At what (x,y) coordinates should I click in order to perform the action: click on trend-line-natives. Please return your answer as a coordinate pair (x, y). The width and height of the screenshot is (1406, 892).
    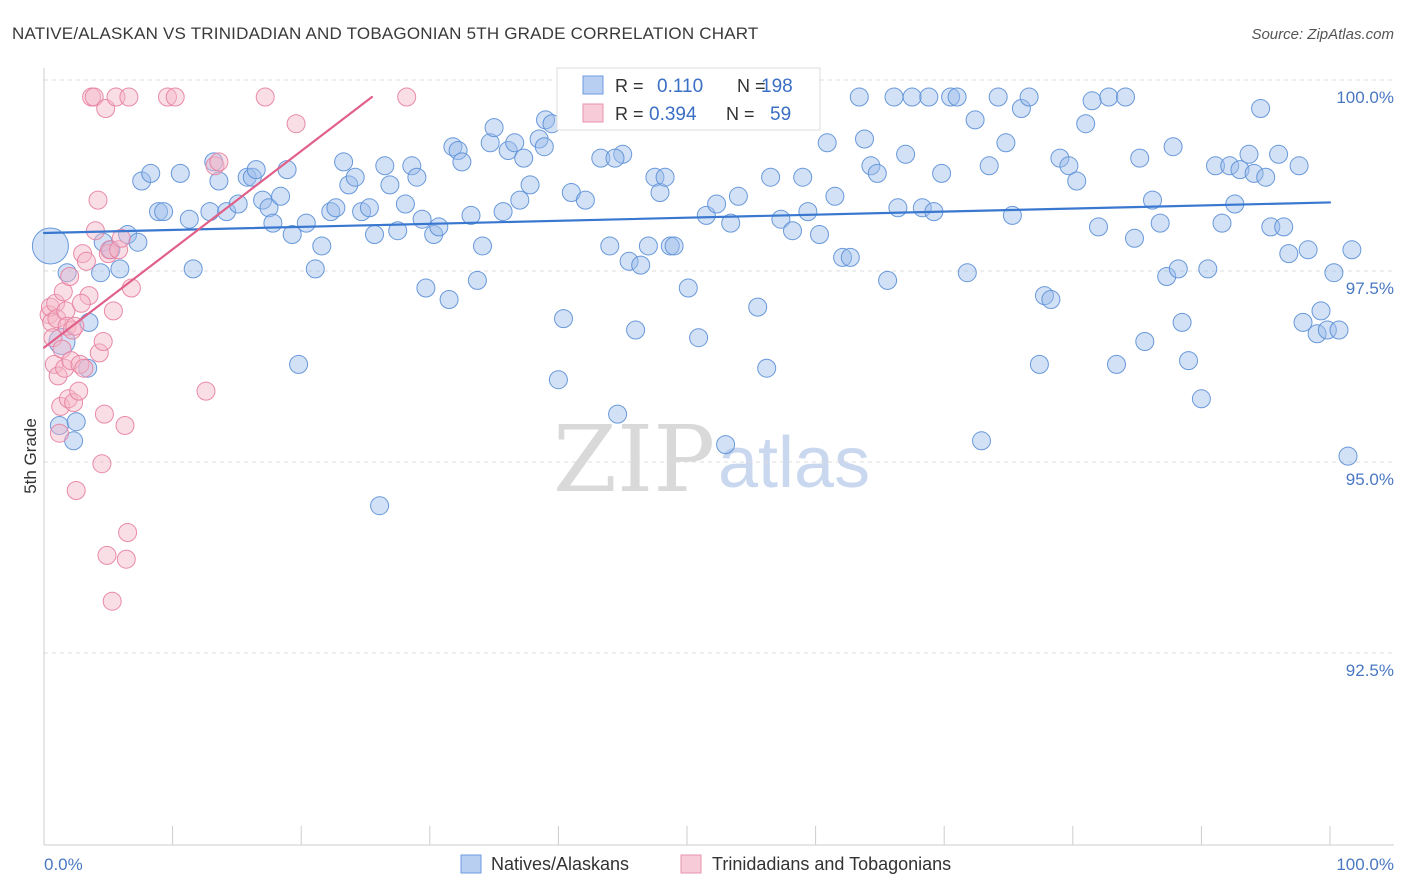
    Looking at the image, I should click on (687, 218).